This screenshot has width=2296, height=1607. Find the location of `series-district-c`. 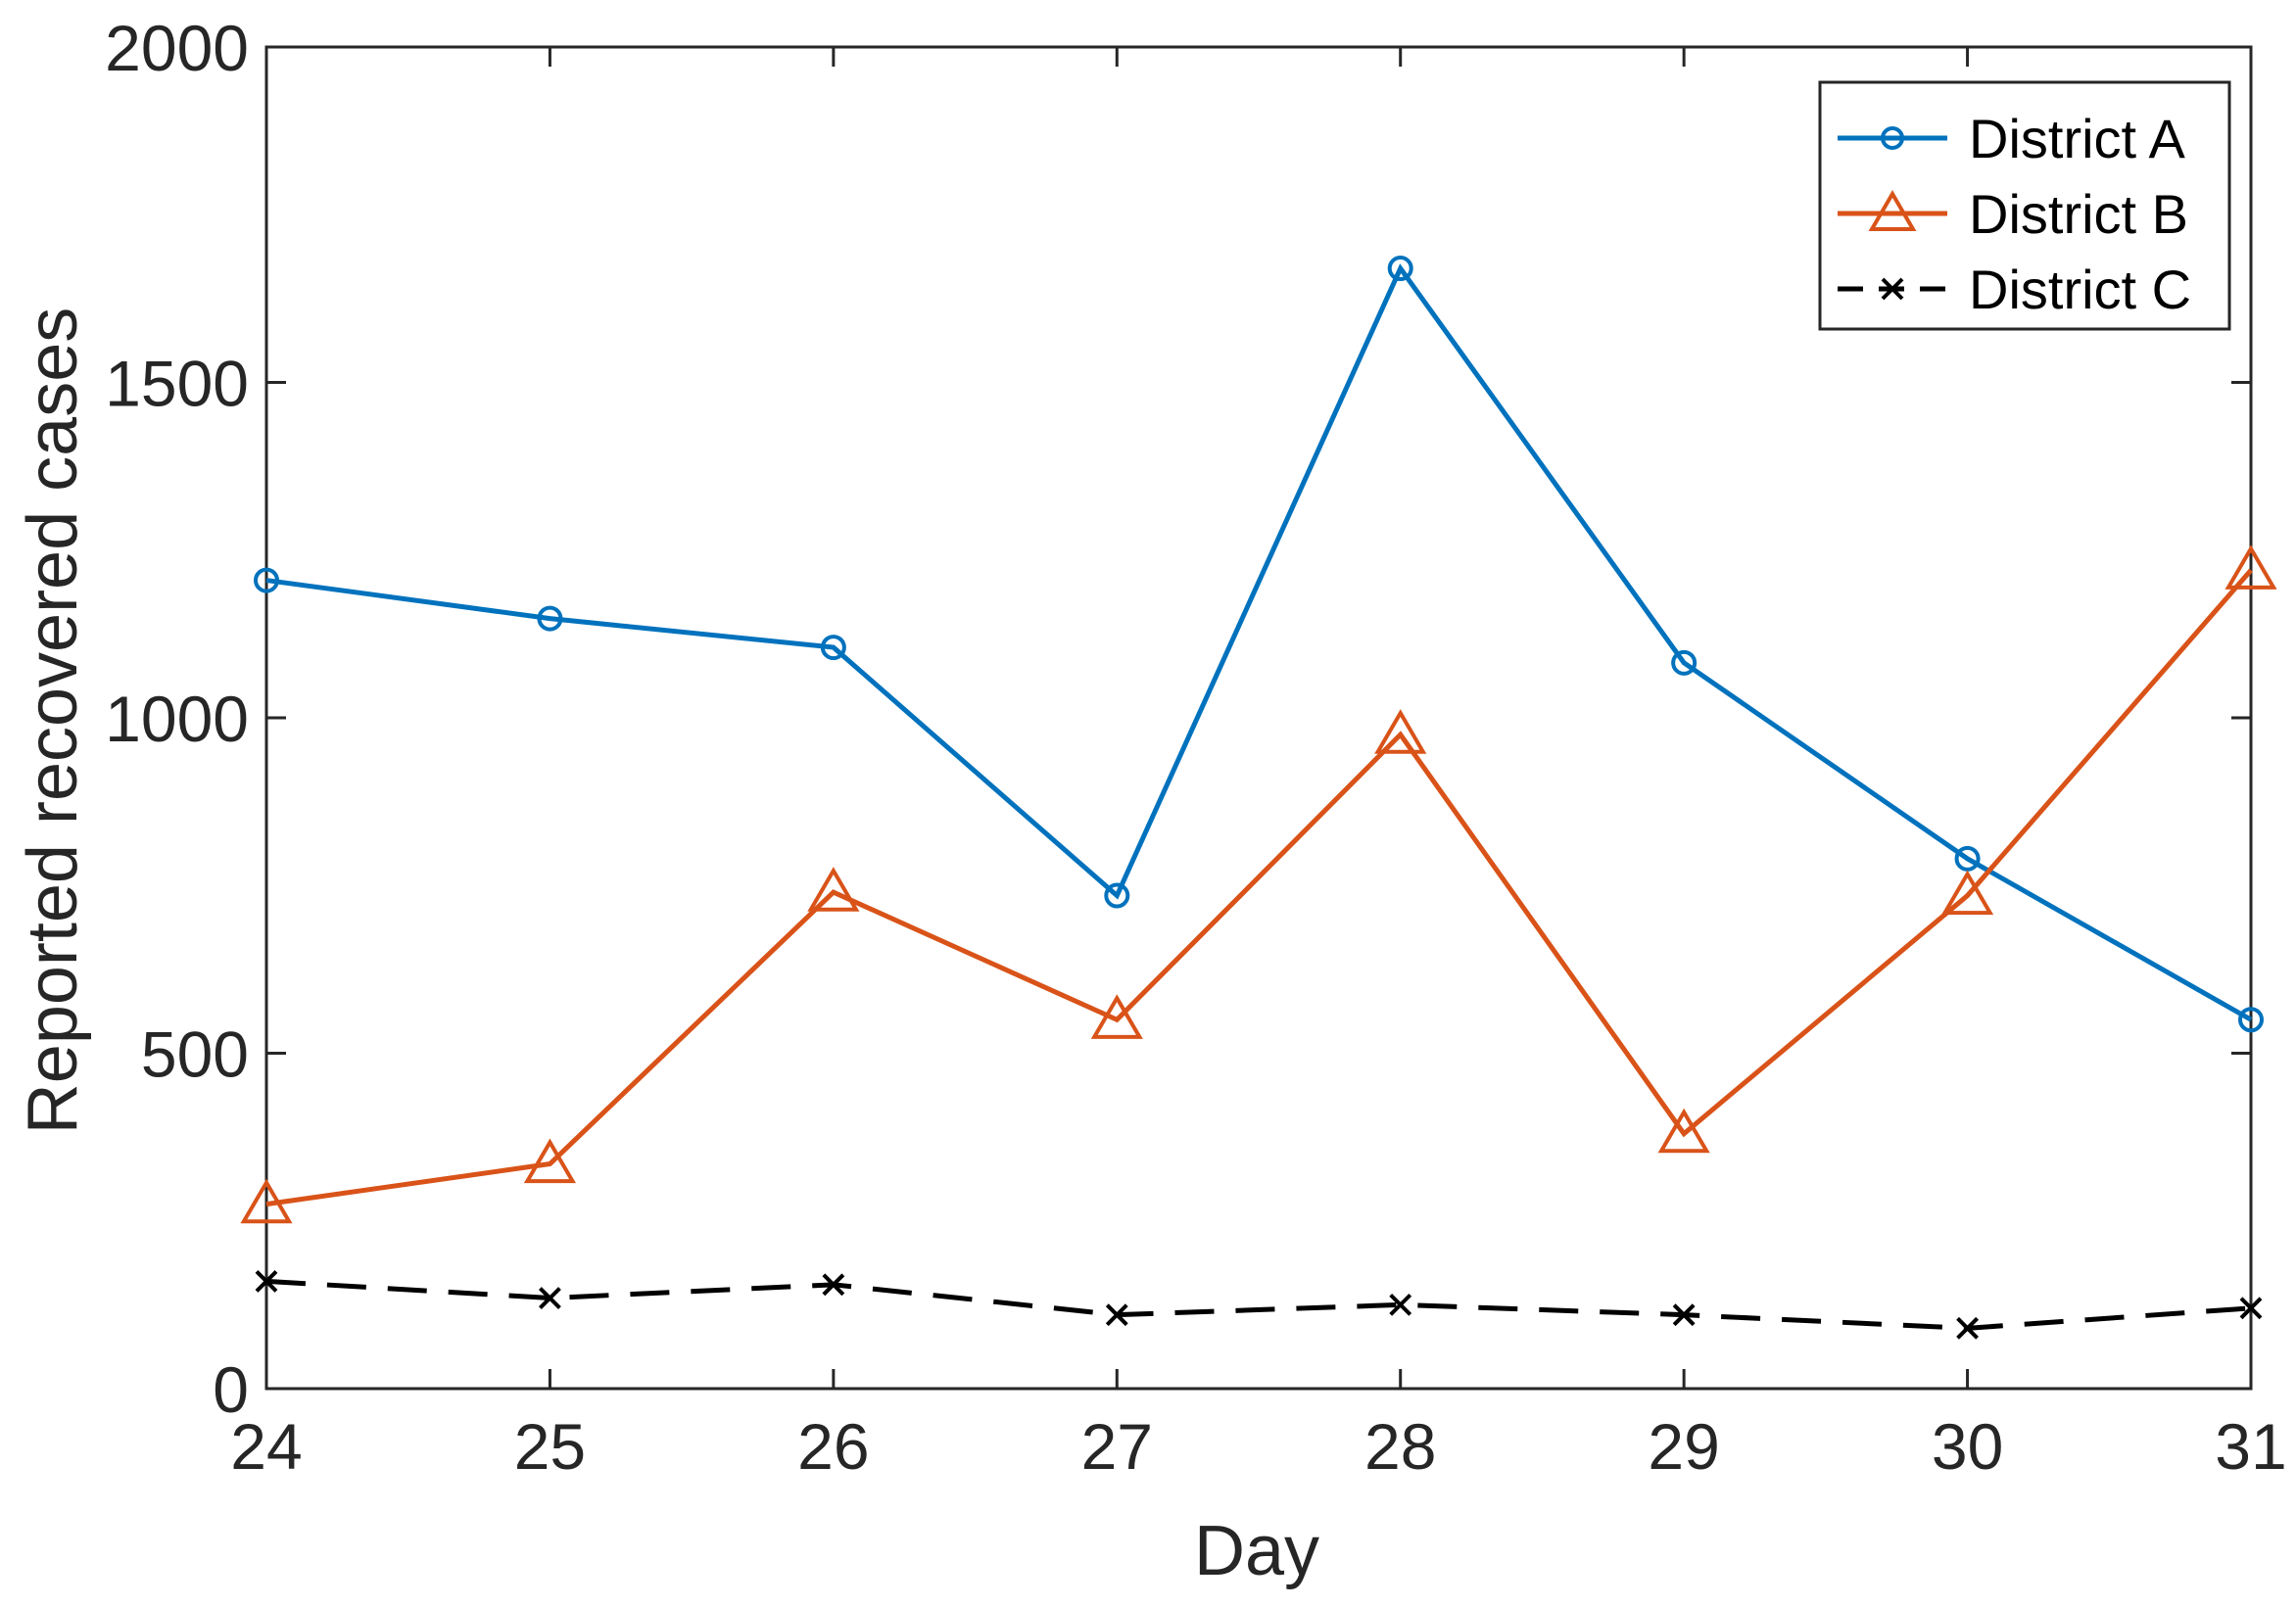

series-district-c is located at coordinates (1259, 1304).